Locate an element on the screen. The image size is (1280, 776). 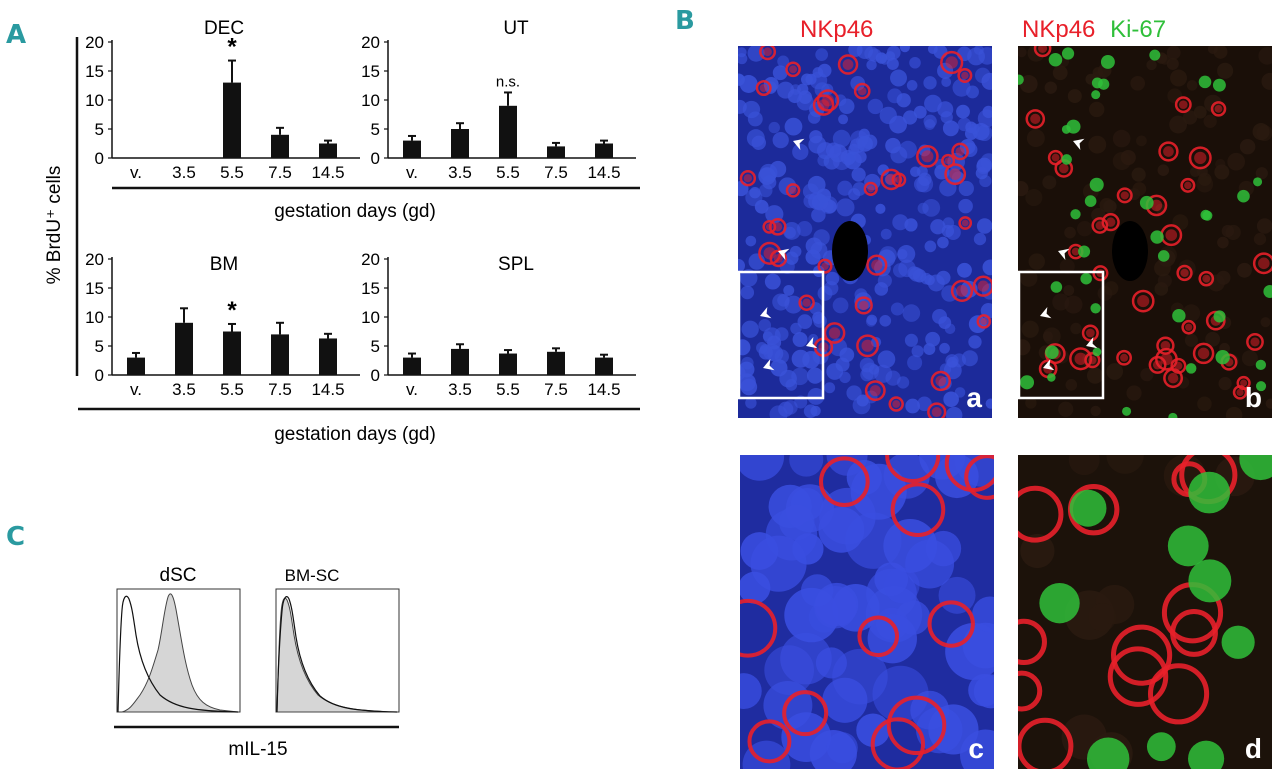
micrograph-a-nkp46-dapi: a is located at coordinates (865, 232).